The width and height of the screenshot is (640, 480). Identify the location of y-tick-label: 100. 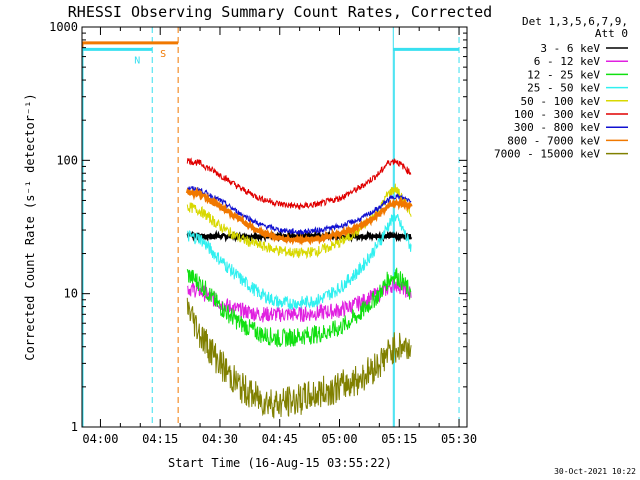
(67, 160).